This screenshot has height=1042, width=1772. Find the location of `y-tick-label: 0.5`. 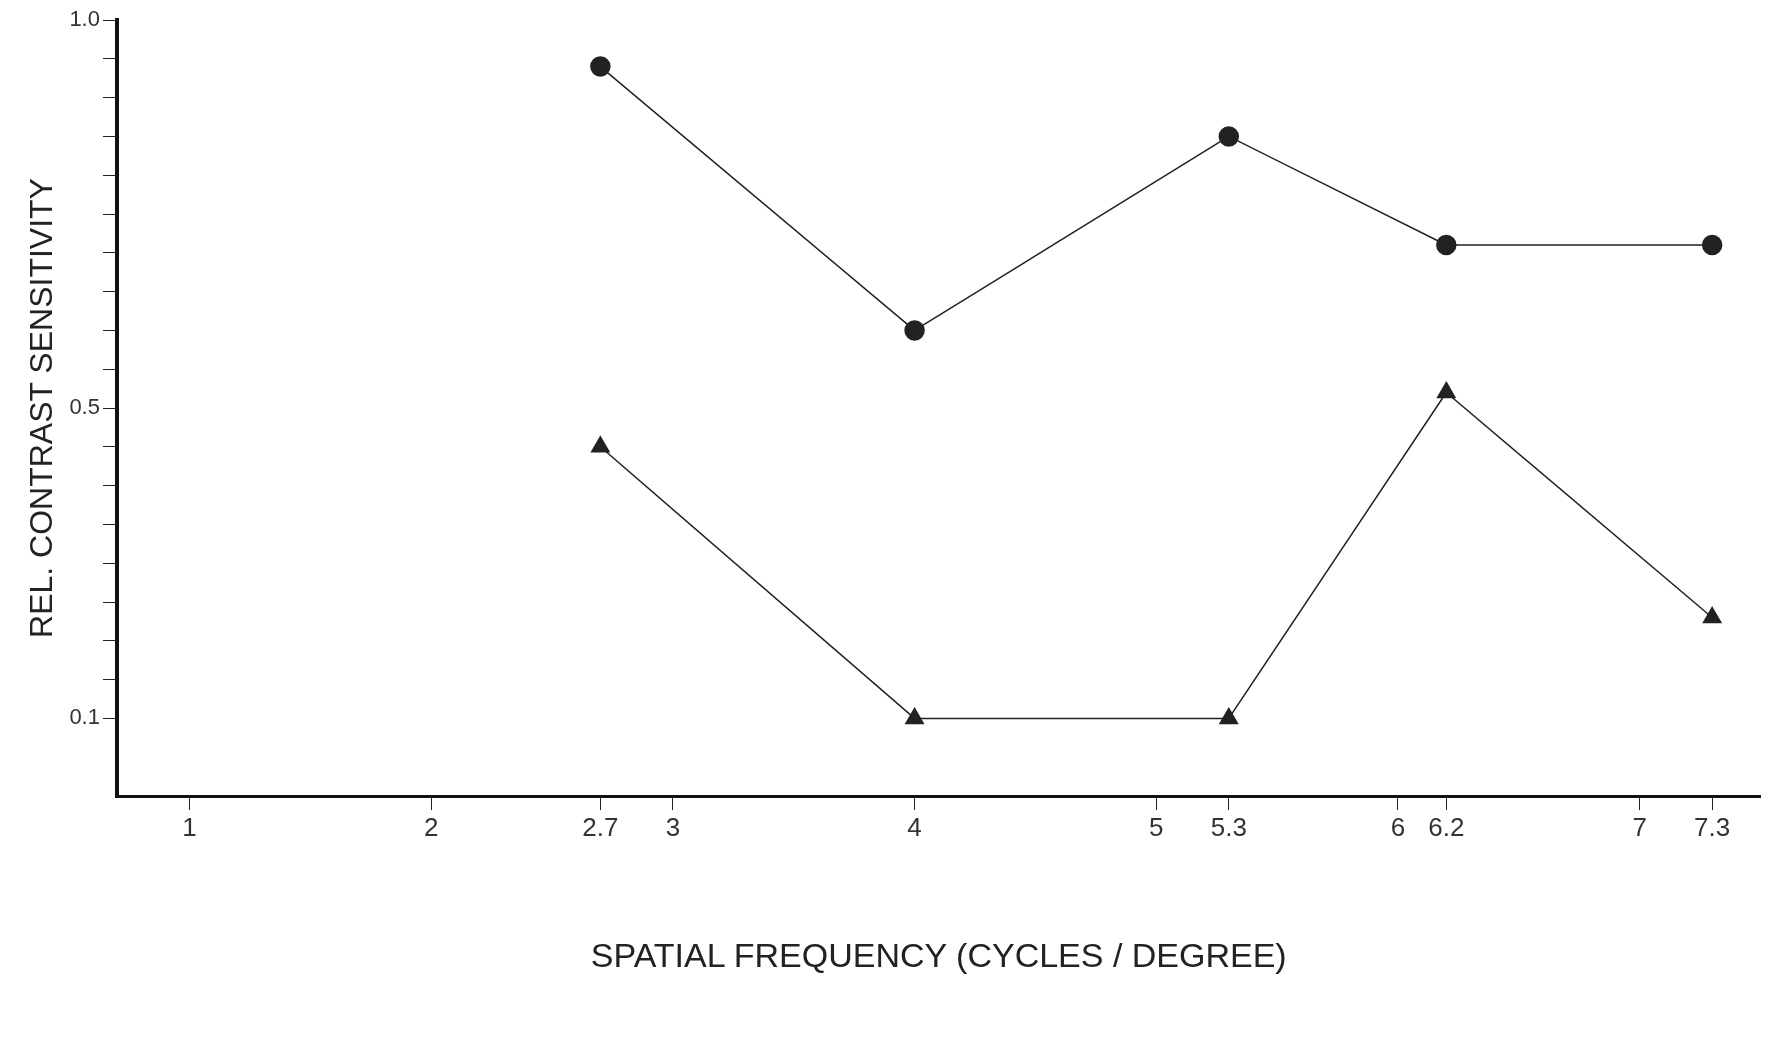

y-tick-label: 0.5 is located at coordinates (84, 407).